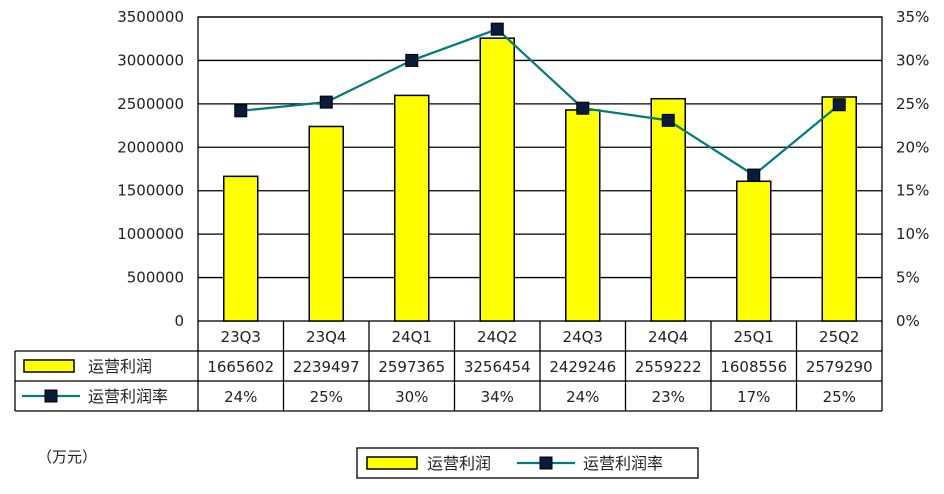 The image size is (944, 494). Describe the element at coordinates (150, 234) in the screenshot. I see `y-left-tick-label: 1000000` at that location.